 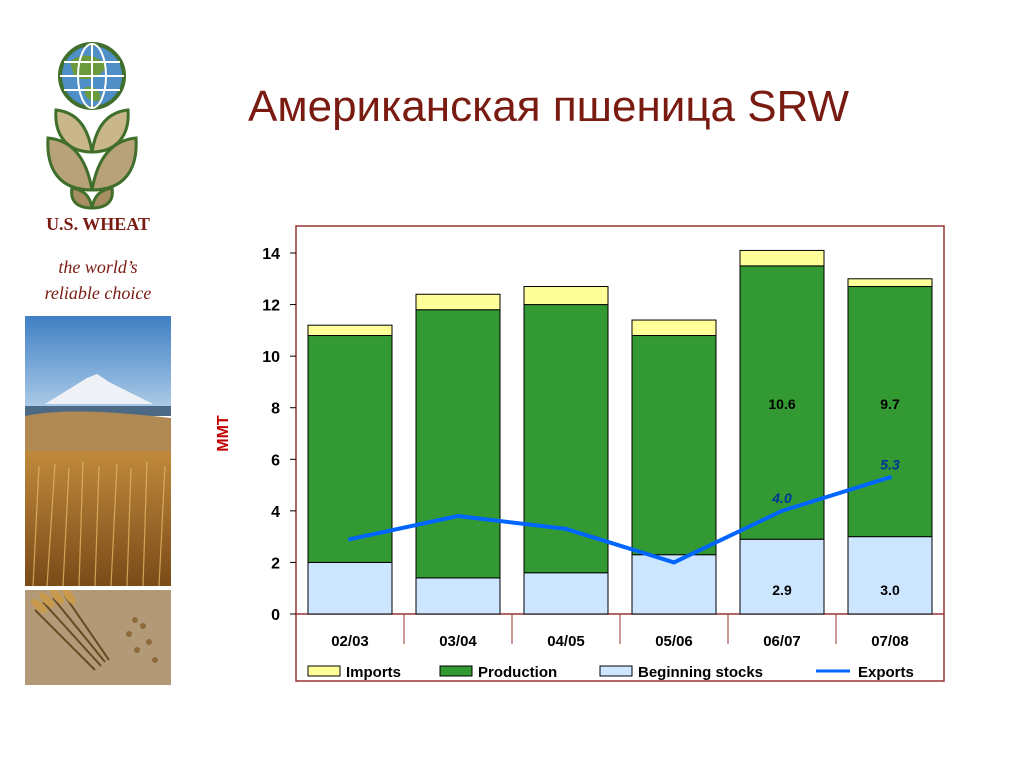 I want to click on brand-name: U.S. WHEAT, so click(x=98, y=224).